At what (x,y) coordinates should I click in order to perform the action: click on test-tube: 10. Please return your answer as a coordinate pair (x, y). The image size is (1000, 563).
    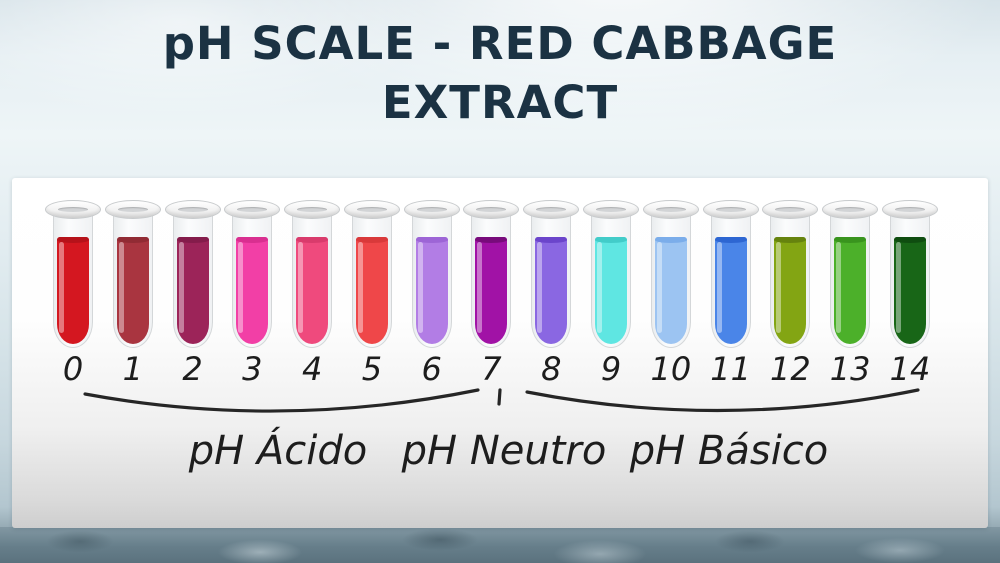
    Looking at the image, I should click on (670, 295).